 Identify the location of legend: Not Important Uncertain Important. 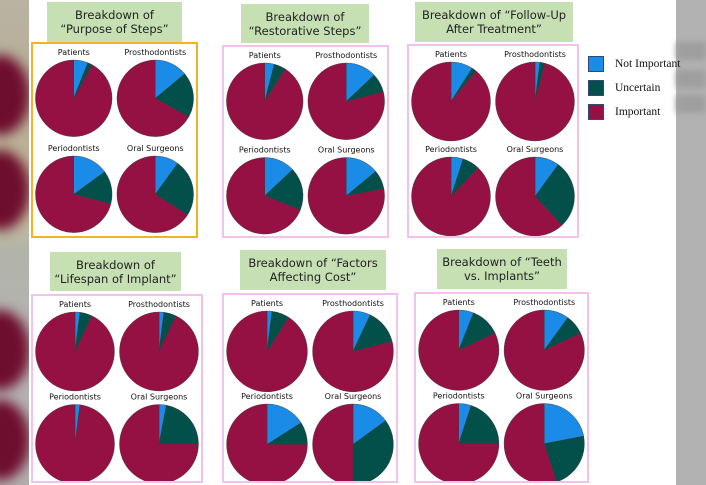
(634, 88).